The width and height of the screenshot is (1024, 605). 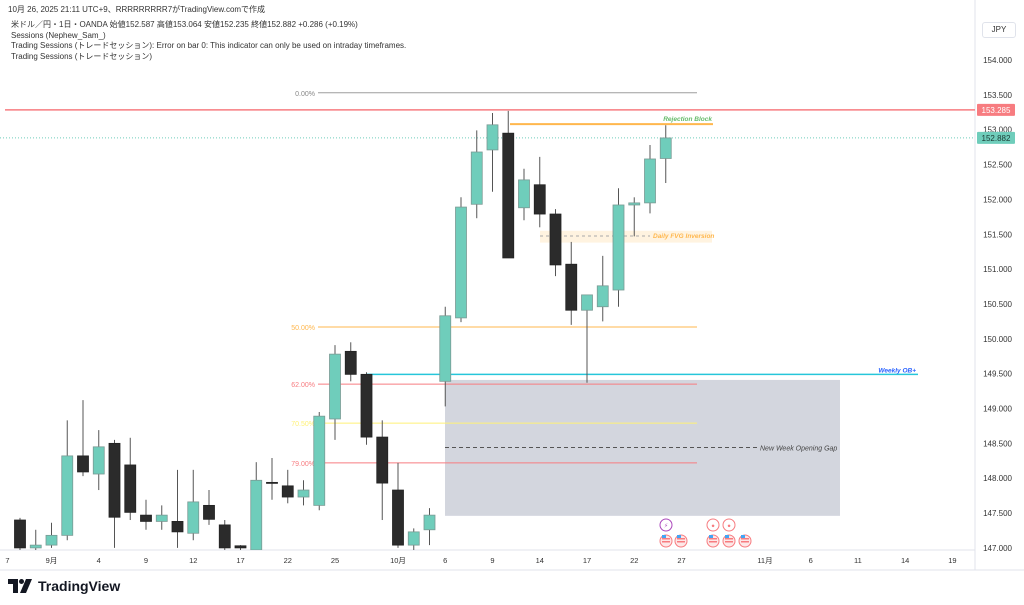 What do you see at coordinates (997, 443) in the screenshot?
I see `price-tick-label: 148.500` at bounding box center [997, 443].